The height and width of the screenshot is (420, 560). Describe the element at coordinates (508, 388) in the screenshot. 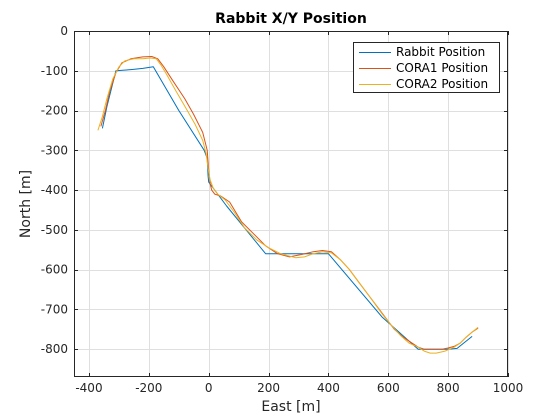

I see `x-tick-label: 1000` at that location.